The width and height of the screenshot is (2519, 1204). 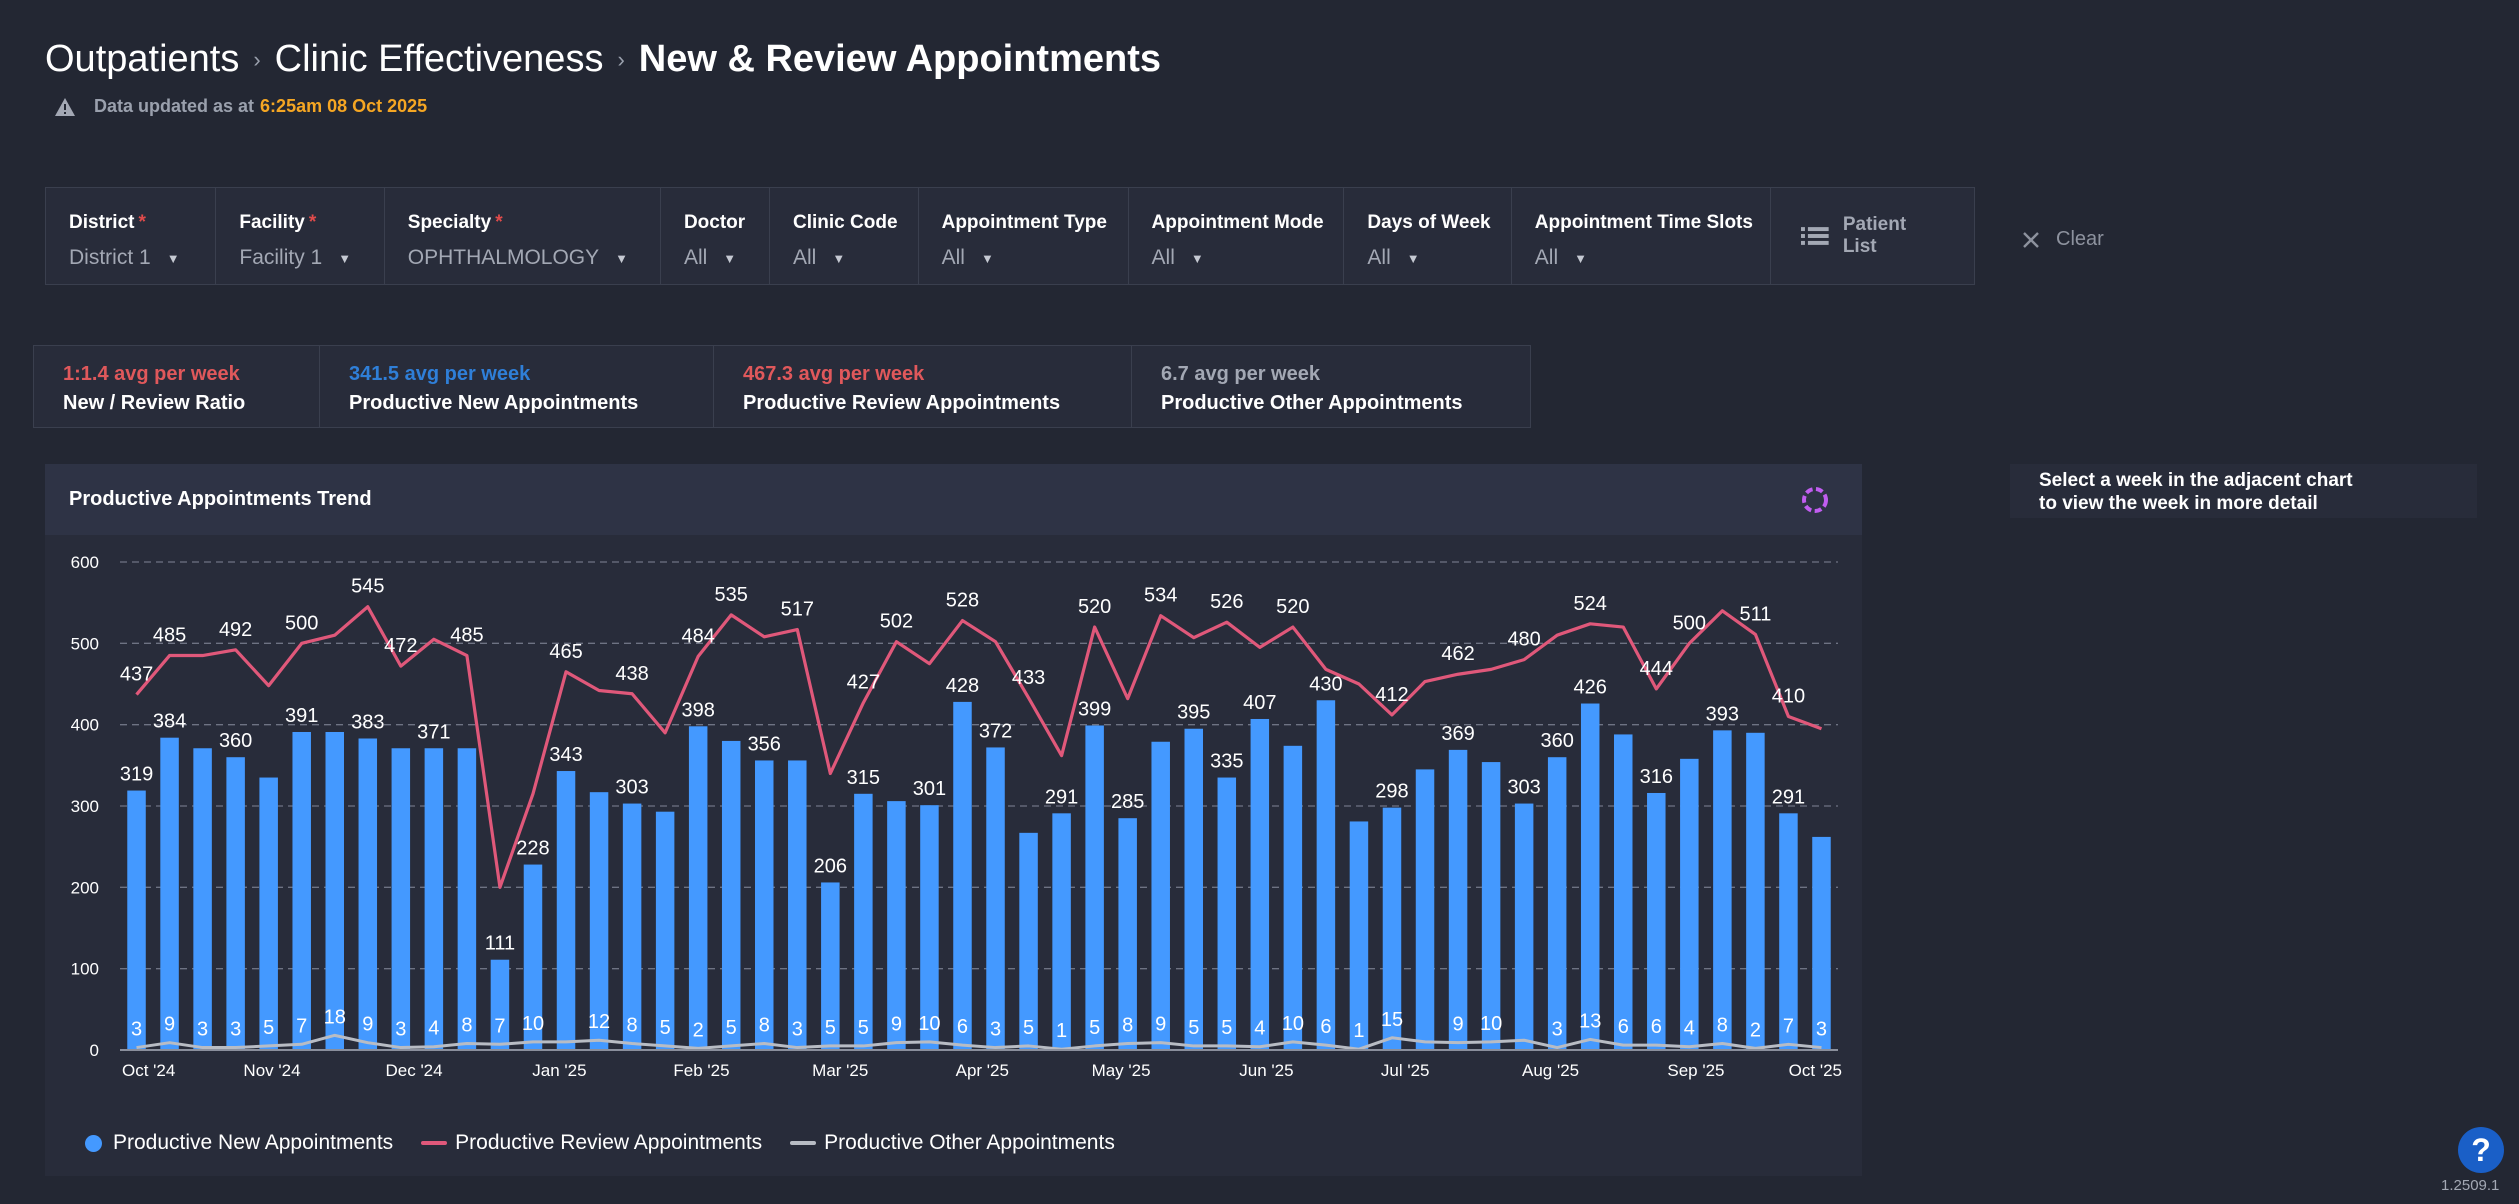 I want to click on help-button: ?, so click(x=2481, y=1150).